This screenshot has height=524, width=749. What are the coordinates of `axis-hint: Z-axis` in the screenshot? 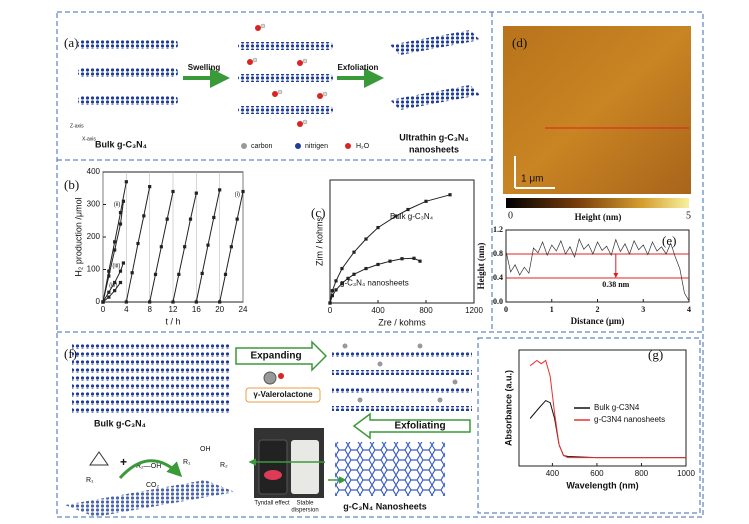 It's located at (77, 126).